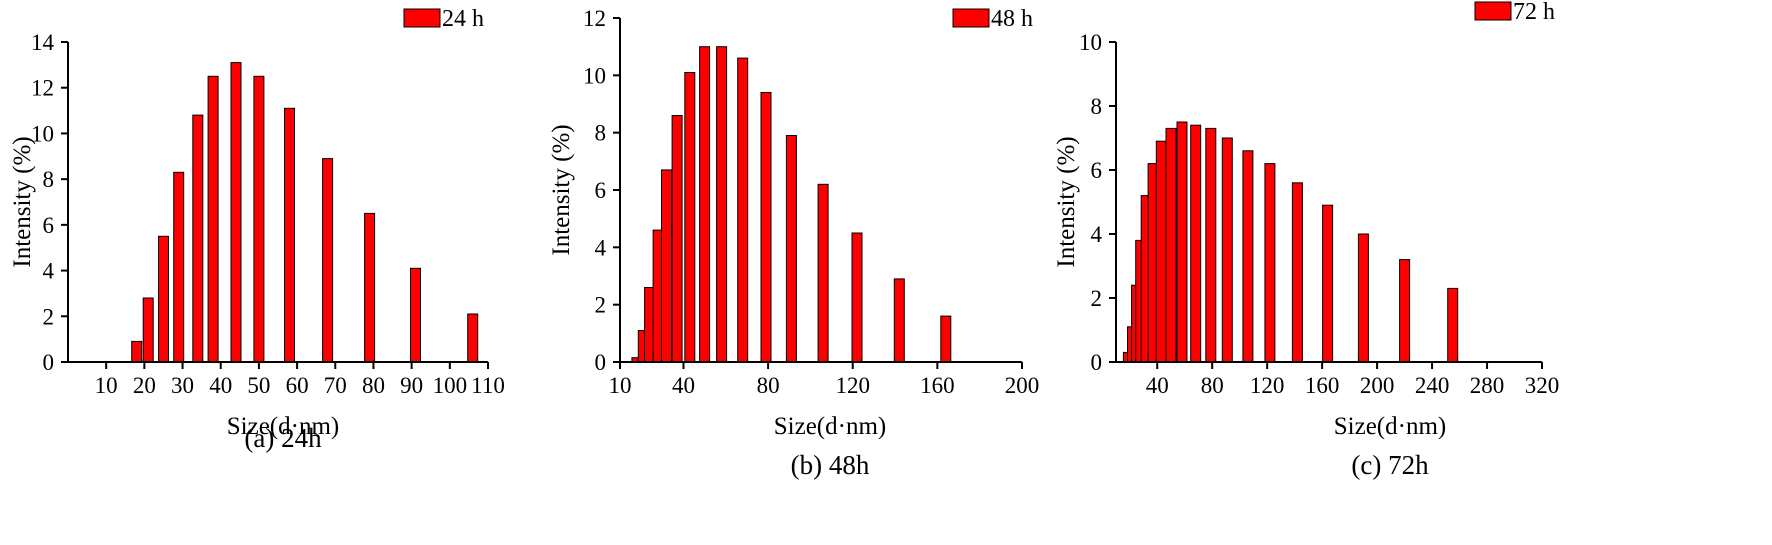  What do you see at coordinates (1012, 19) in the screenshot?
I see `legend-label: 48 h` at bounding box center [1012, 19].